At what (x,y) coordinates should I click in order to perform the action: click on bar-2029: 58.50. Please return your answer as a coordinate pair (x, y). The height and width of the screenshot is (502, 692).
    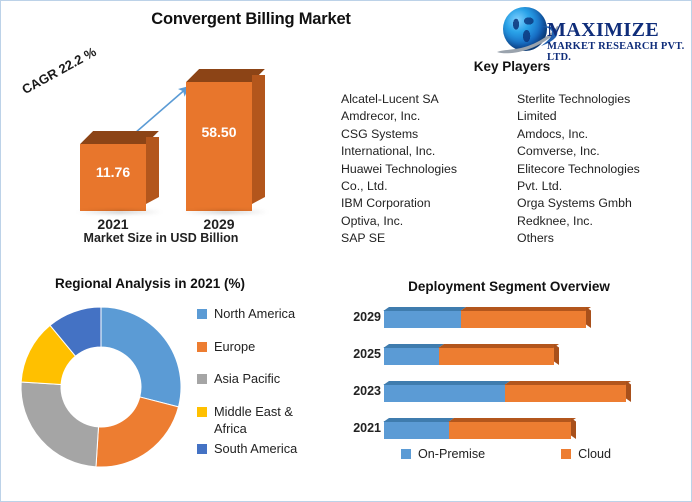
    Looking at the image, I should click on (219, 140).